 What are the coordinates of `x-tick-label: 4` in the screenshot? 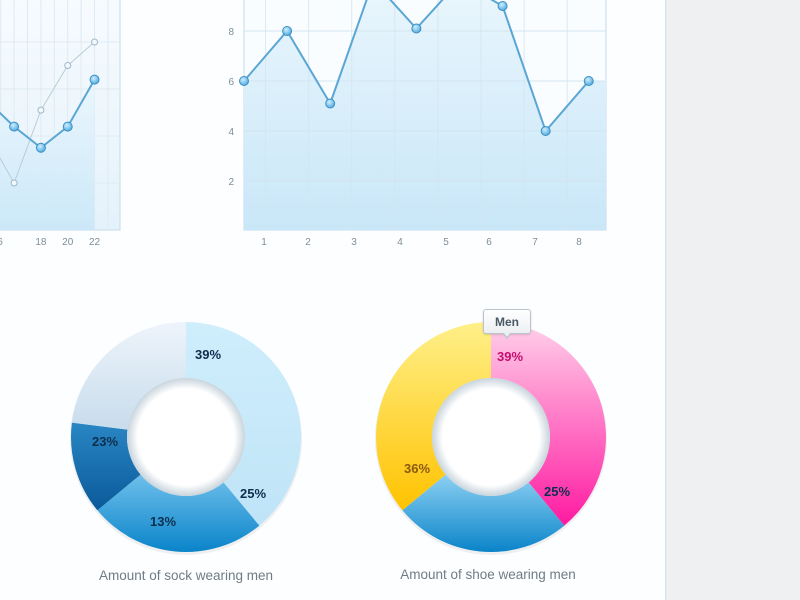 It's located at (400, 242).